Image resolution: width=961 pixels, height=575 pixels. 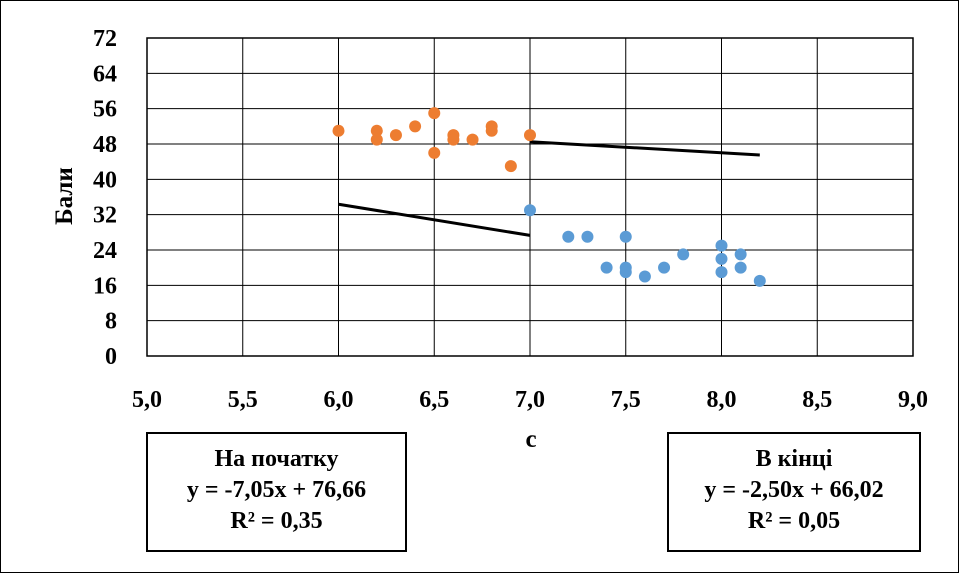 What do you see at coordinates (276, 521) in the screenshot?
I see `equation-box-start-r2: R² = 0,35` at bounding box center [276, 521].